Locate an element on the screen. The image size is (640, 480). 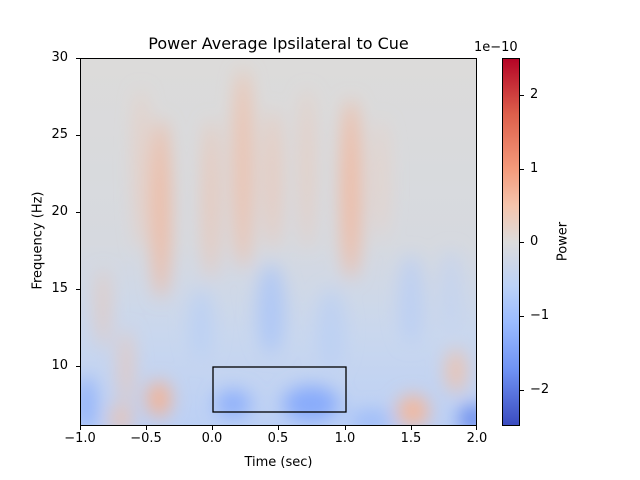
x-tick-label: 1.5 is located at coordinates (411, 438).